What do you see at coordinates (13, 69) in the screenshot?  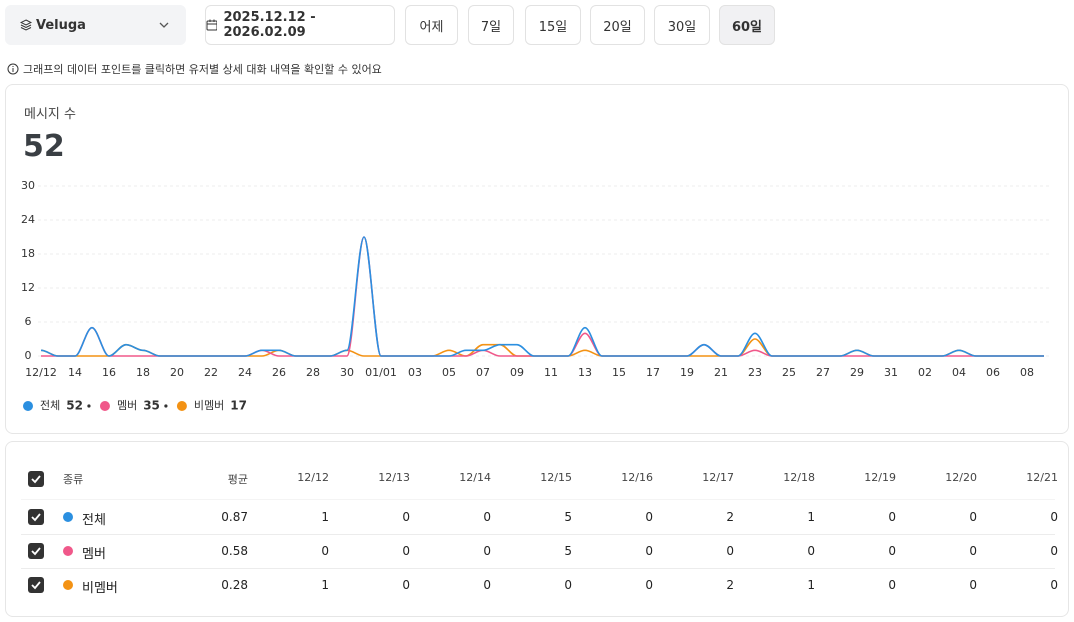 I see `info-icon` at bounding box center [13, 69].